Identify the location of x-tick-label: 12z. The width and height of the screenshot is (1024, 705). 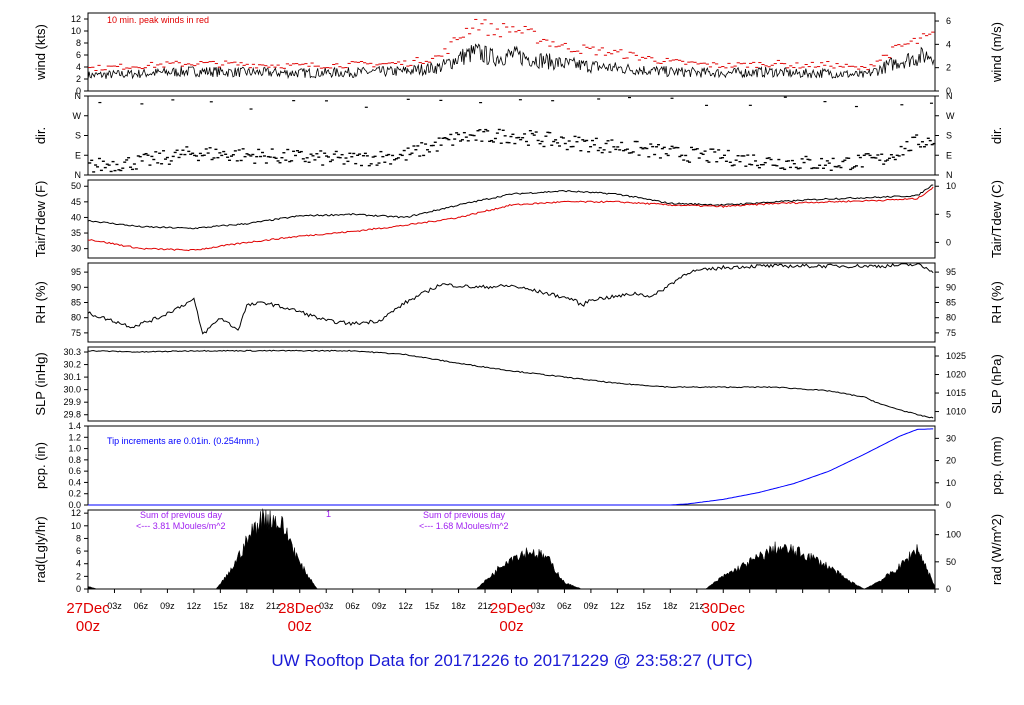
(194, 606).